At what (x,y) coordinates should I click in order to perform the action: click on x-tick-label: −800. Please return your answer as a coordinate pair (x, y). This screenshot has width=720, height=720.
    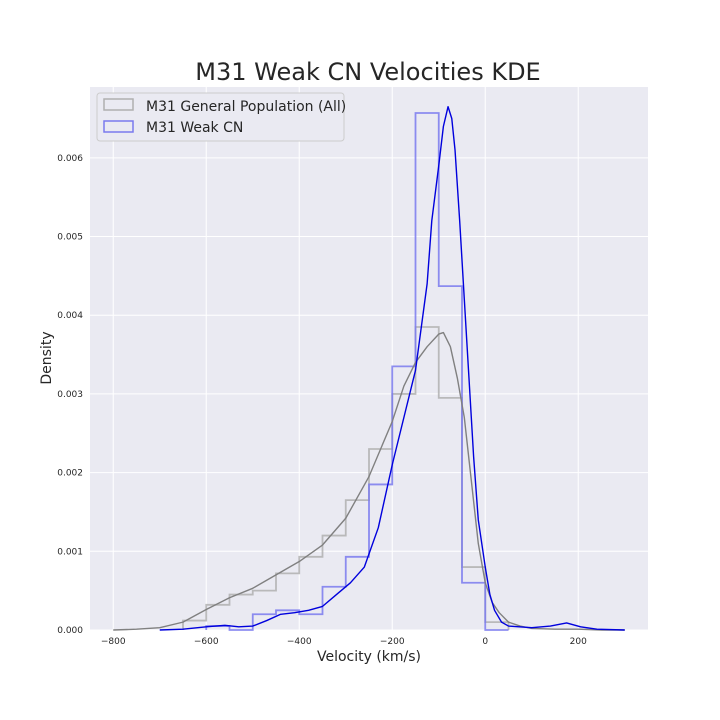
    Looking at the image, I should click on (113, 642).